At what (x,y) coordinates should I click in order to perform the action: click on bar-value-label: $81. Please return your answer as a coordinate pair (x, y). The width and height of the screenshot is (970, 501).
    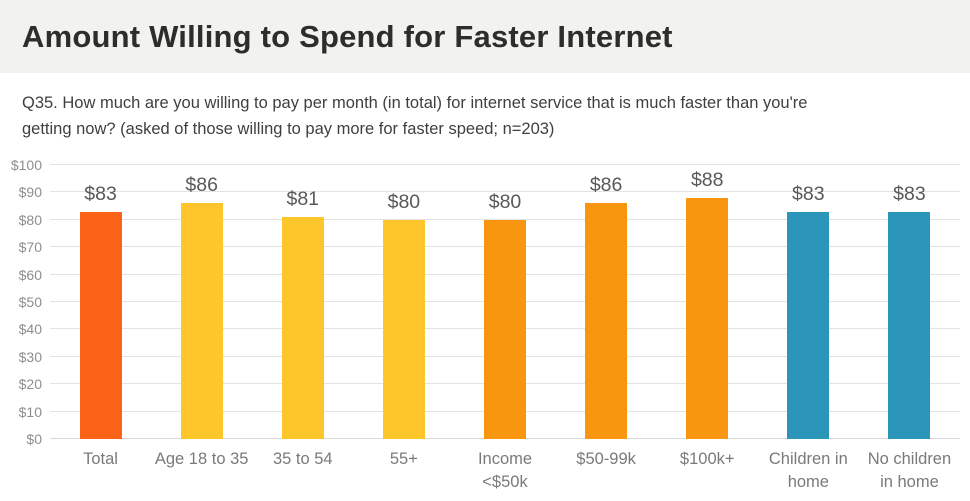
    Looking at the image, I should click on (303, 199).